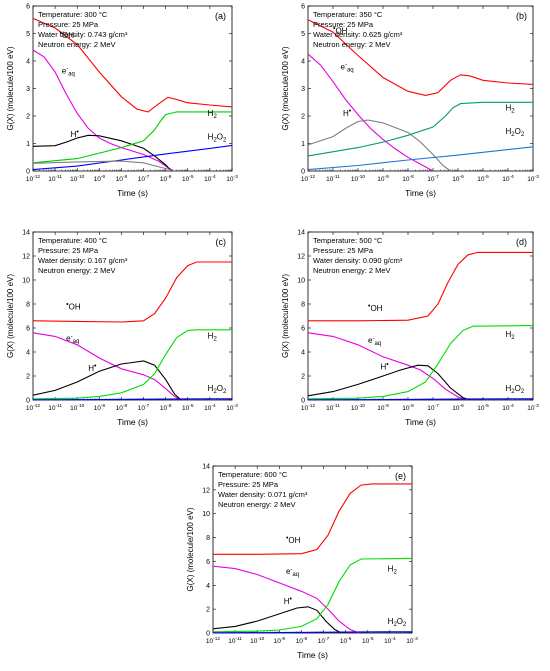 The image size is (550, 671). Describe the element at coordinates (358, 34) in the screenshot. I see `info-line-3: Water density: 0.625 g/cm³` at that location.